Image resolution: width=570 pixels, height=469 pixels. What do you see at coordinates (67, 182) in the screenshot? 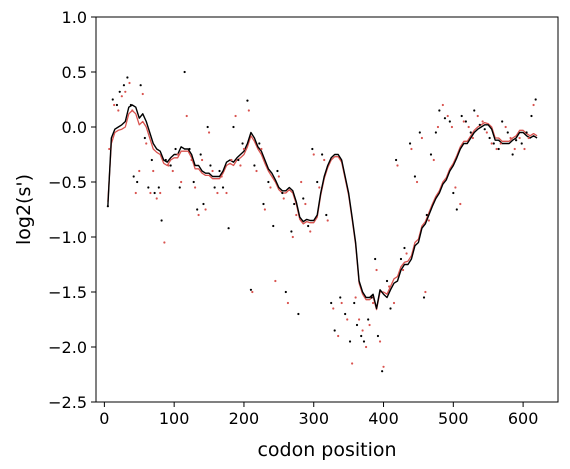
I see `y-tick-label: −0.5` at bounding box center [67, 182].